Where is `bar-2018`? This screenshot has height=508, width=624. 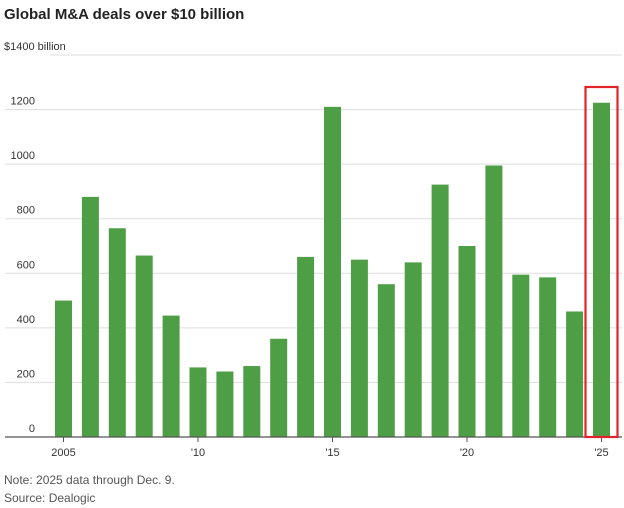
bar-2018 is located at coordinates (413, 349).